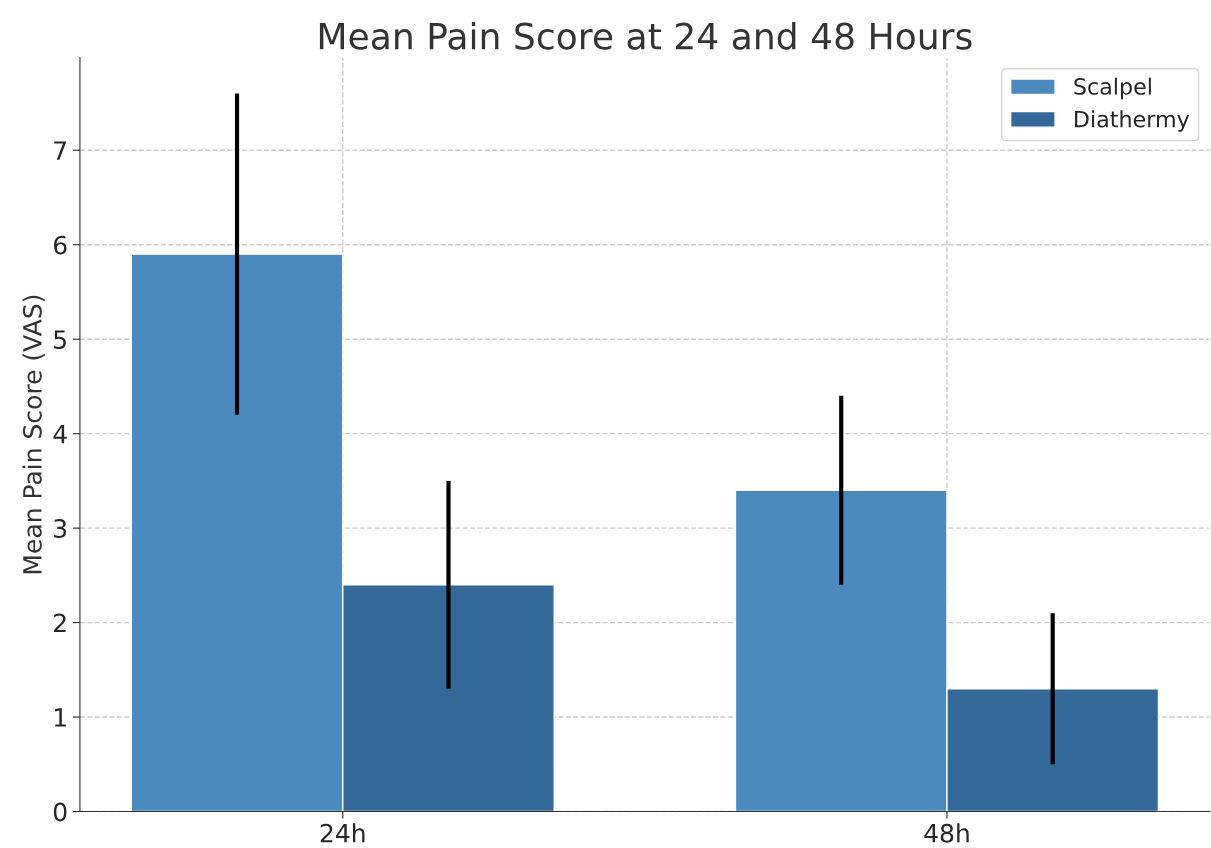 This screenshot has height=848, width=1211. What do you see at coordinates (60, 528) in the screenshot?
I see `y-tick-label: 3` at bounding box center [60, 528].